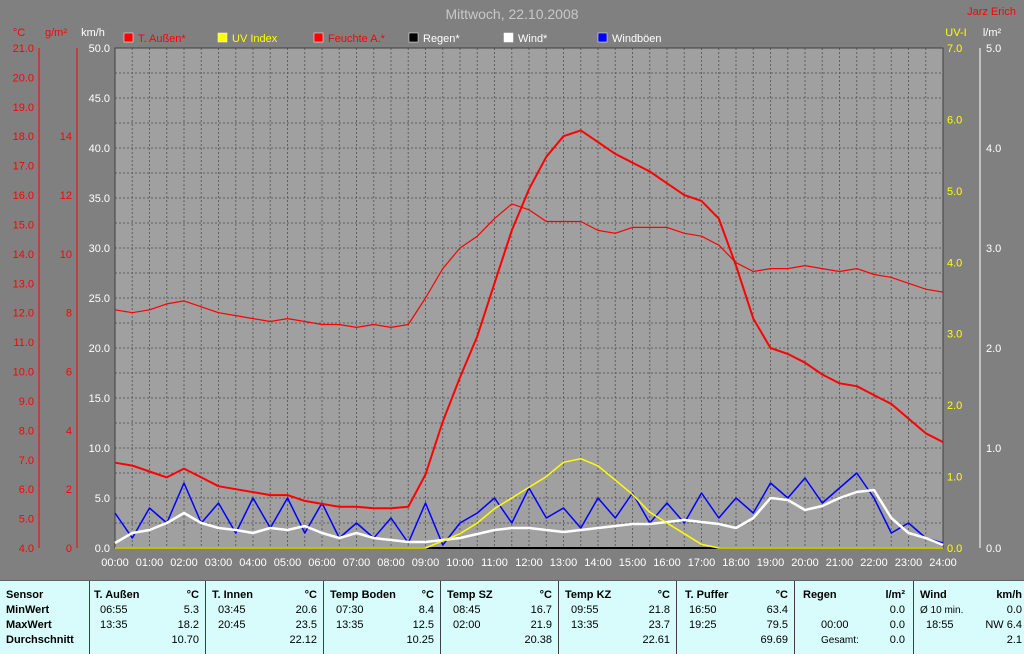  What do you see at coordinates (26, 520) in the screenshot?
I see `temp-axis-tick: 5.0` at bounding box center [26, 520].